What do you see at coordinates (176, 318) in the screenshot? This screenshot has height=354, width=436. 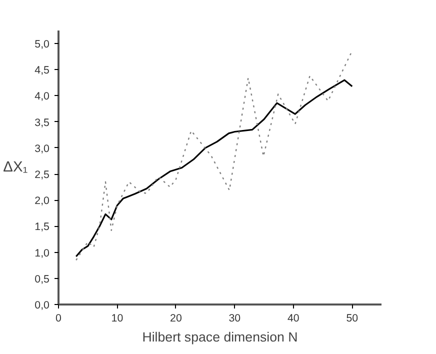 I see `x-tick-label: 20` at bounding box center [176, 318].